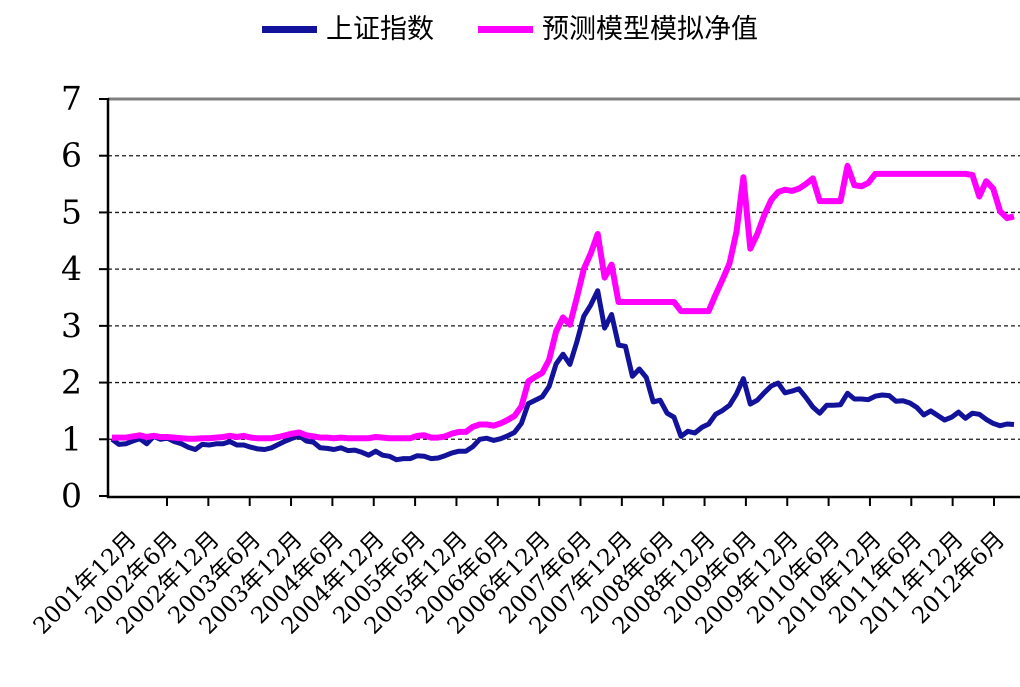  I want to click on y-axis-label: 3, so click(71, 325).